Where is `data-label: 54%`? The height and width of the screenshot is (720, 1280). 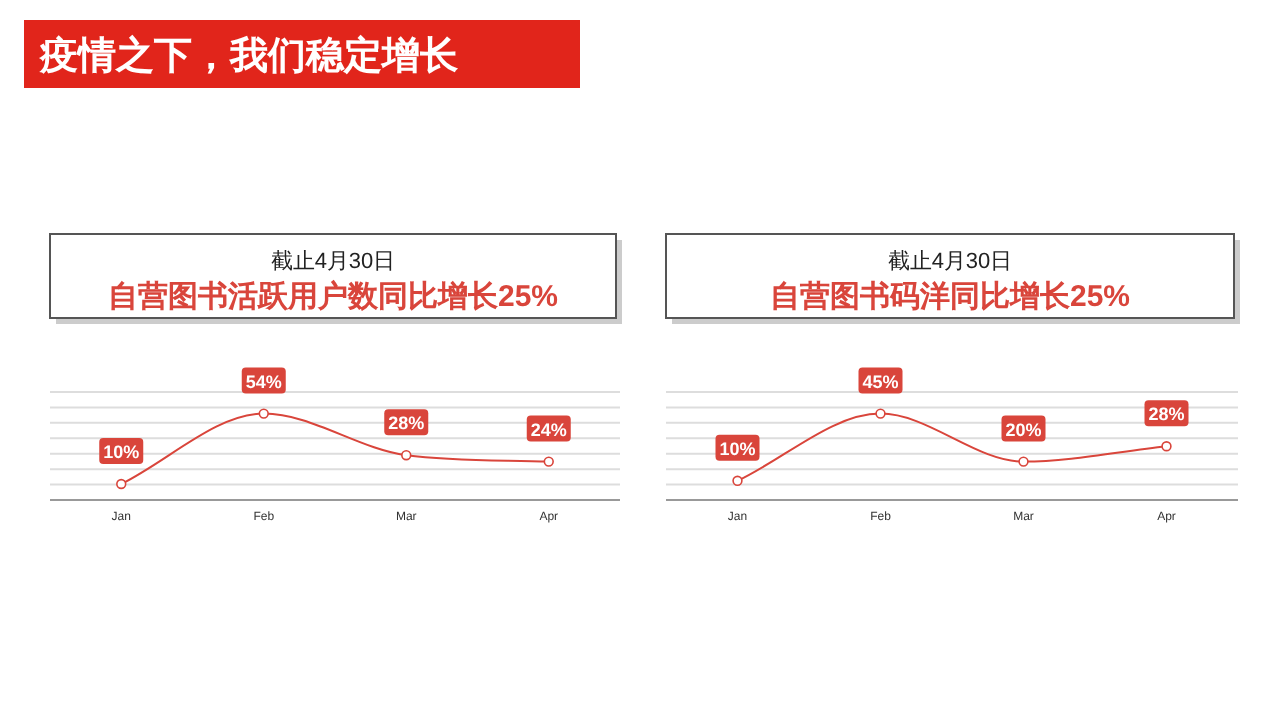 data-label: 54% is located at coordinates (263, 381).